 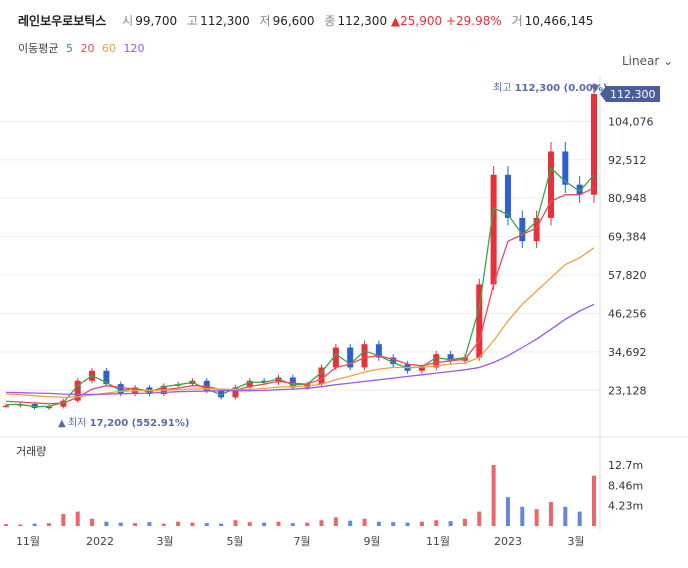 I want to click on moving-average-legend: 이동평균 5 20 60 120, so click(x=83, y=48).